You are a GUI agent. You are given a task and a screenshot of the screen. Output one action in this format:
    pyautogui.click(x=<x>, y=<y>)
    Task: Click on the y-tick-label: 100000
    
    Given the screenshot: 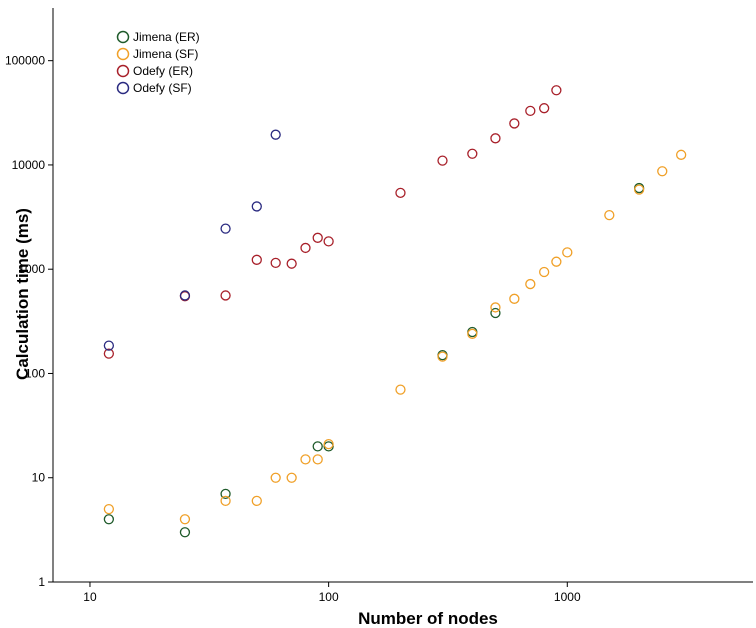 What is the action you would take?
    pyautogui.click(x=25, y=61)
    